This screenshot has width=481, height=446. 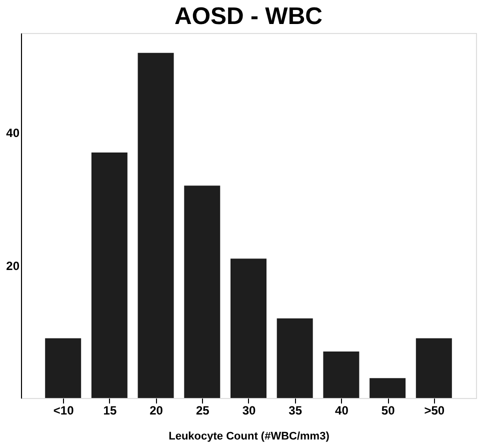 I want to click on chart-title: AOSD - WBC, so click(x=248, y=16).